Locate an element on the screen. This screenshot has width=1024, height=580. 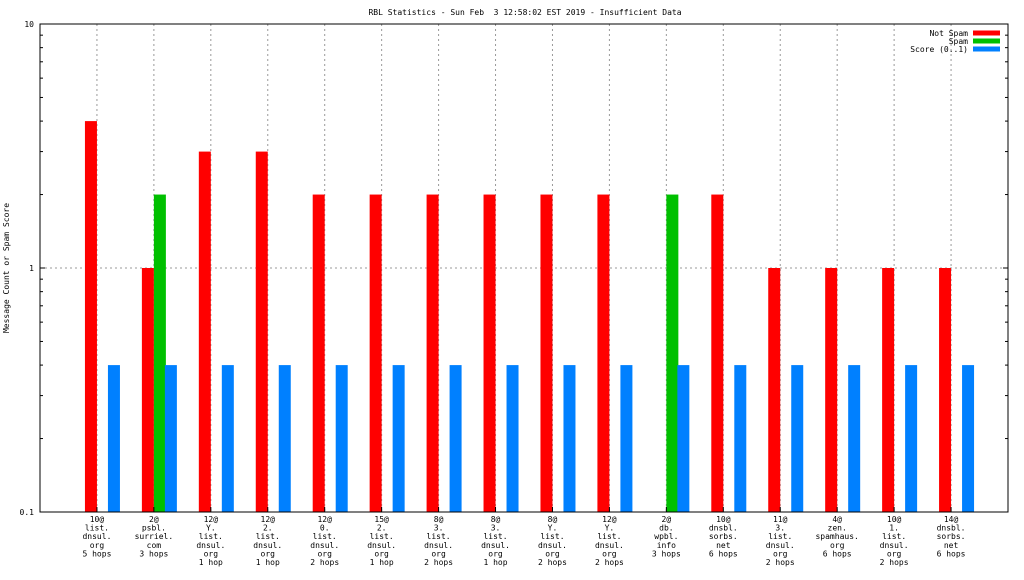
x-tick-label-line: net is located at coordinates (723, 545).